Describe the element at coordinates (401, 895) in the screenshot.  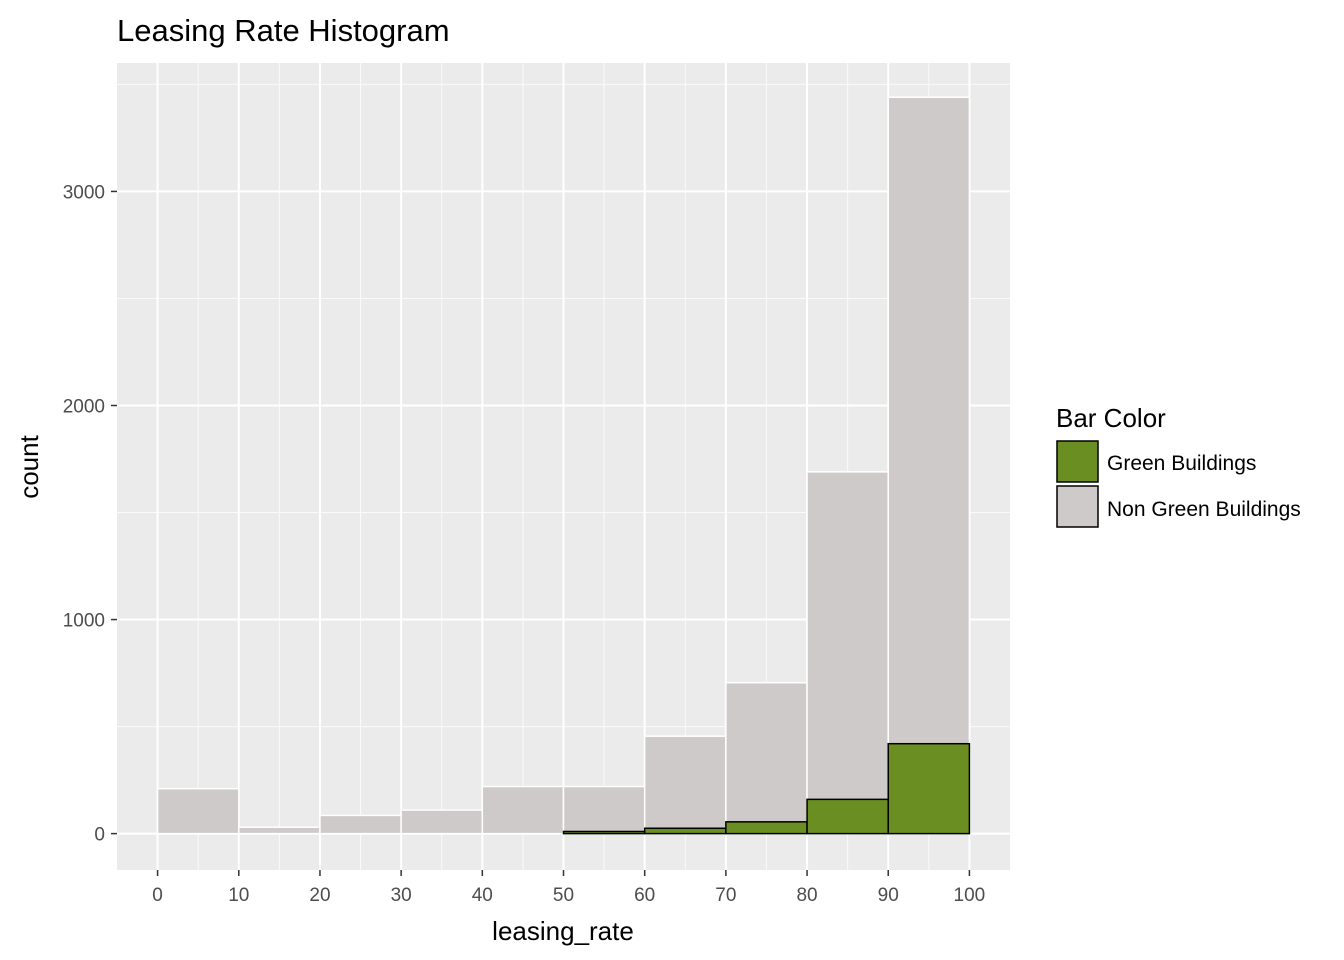
I see `x-tick-label: 30` at that location.